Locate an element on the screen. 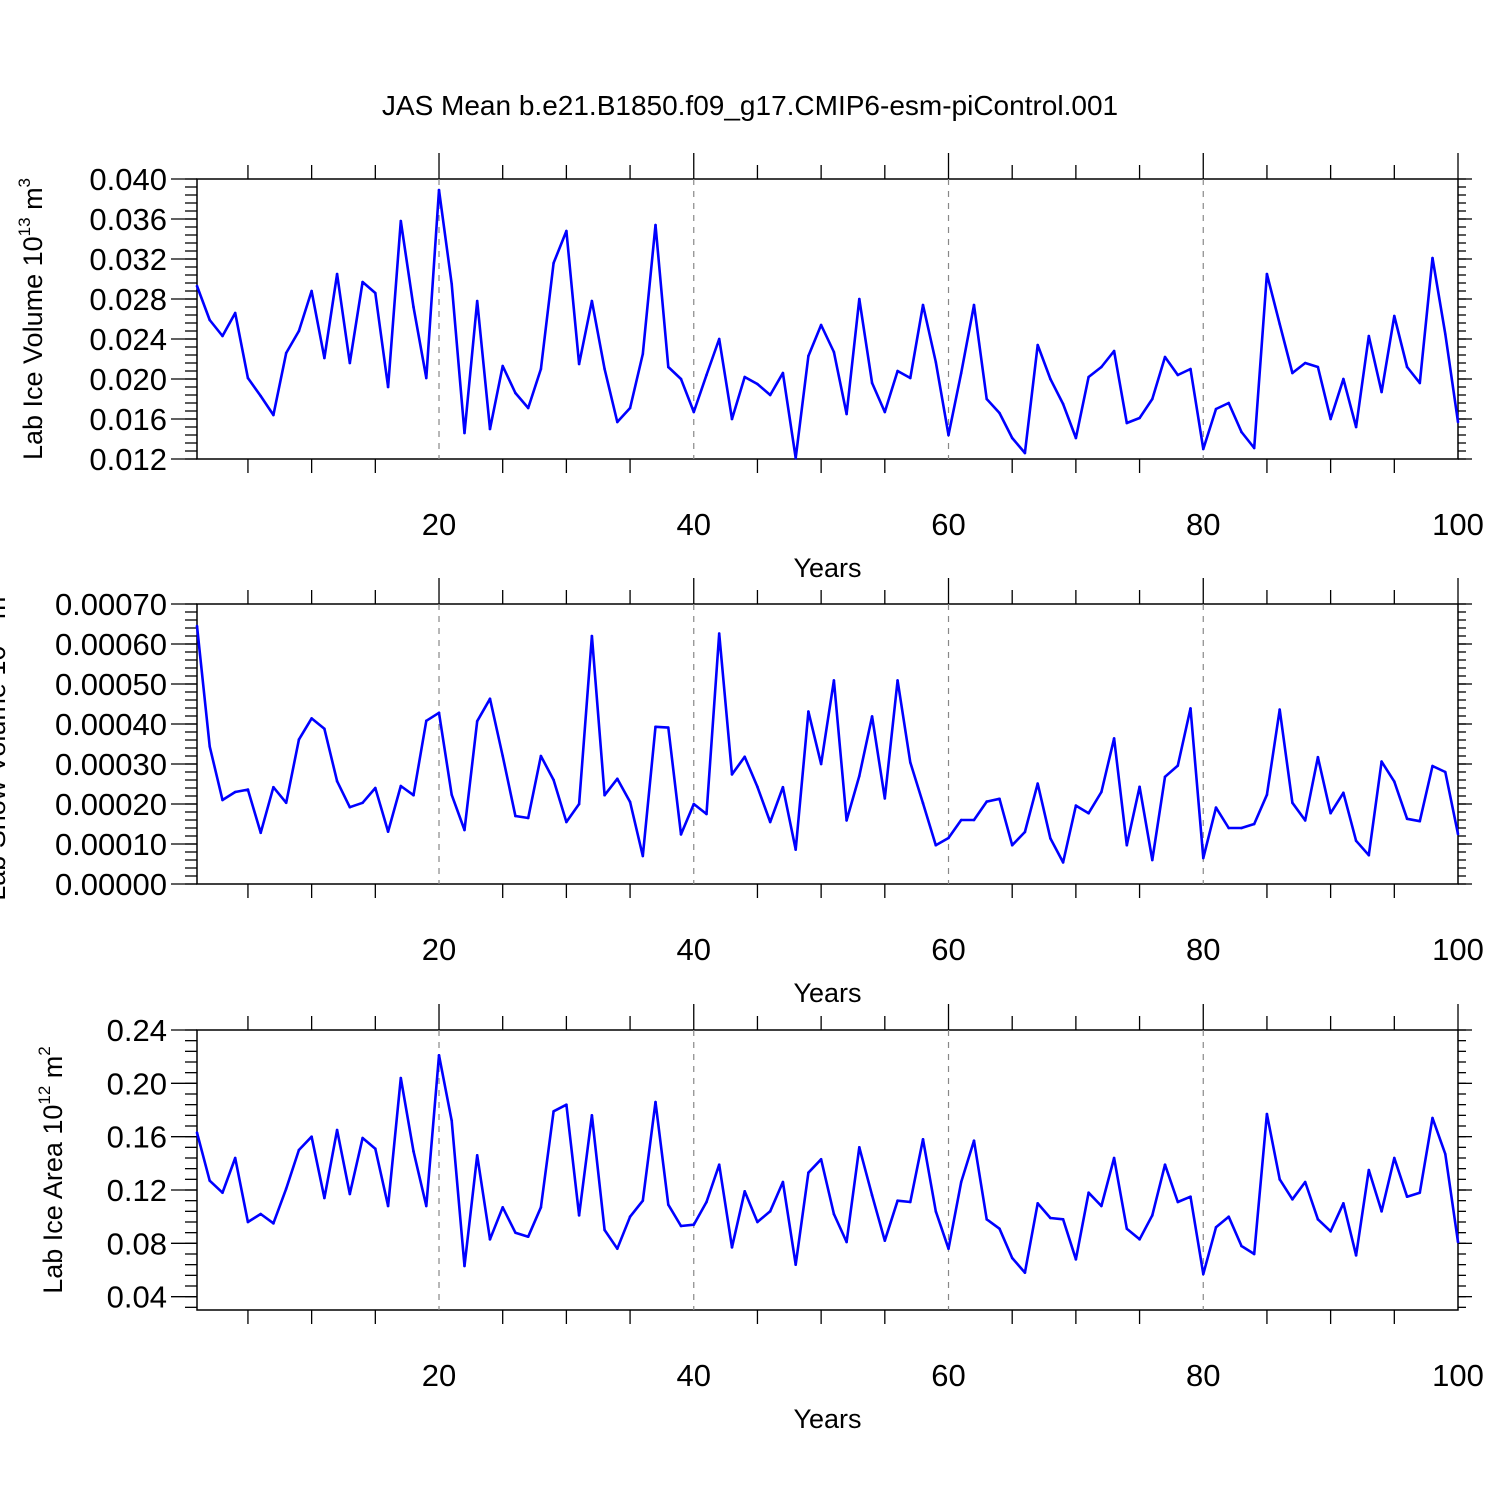 This screenshot has width=1500, height=1500. ice-area-ytick-label: 0.12 is located at coordinates (137, 1190).